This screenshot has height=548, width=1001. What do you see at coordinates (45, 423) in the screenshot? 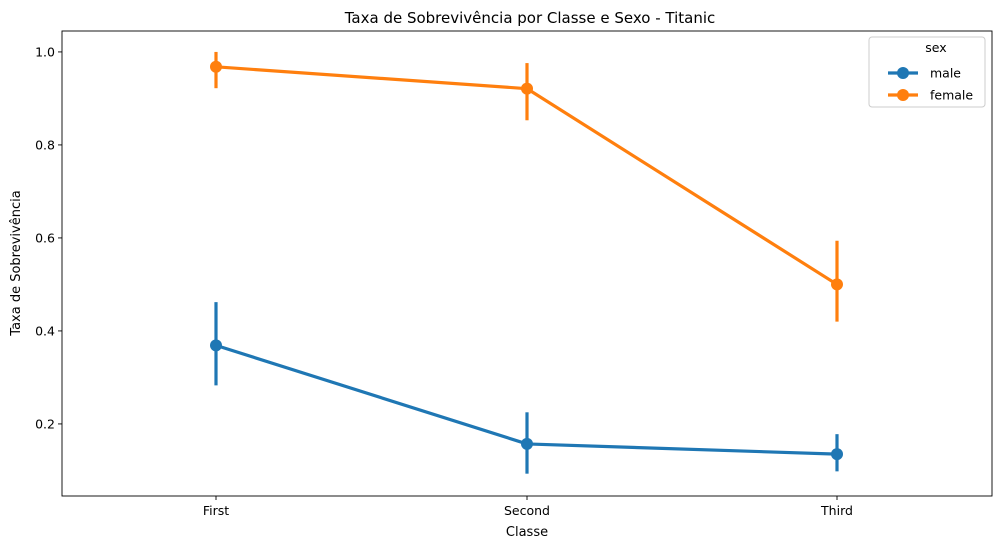
I see `y-tick-label: 0.2` at bounding box center [45, 423].